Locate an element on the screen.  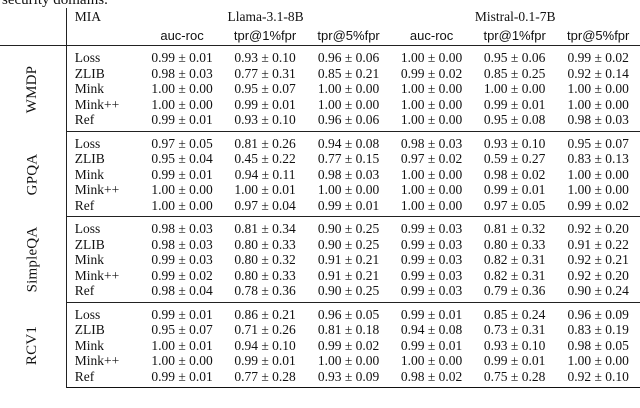
metric-value-cell: 0.98 ± 0.02 is located at coordinates (514, 174).